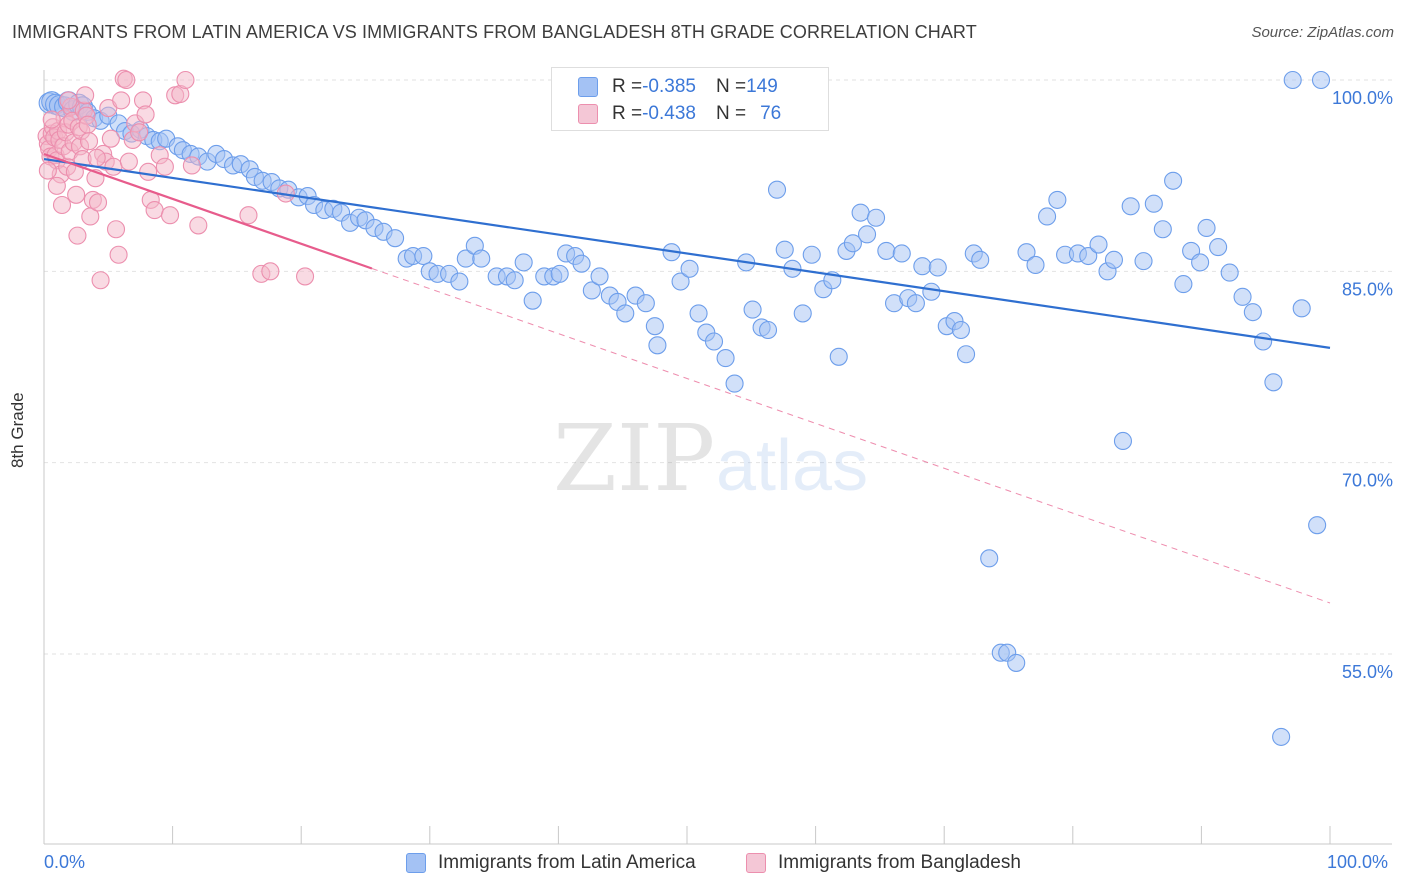  Describe the element at coordinates (669, 86) in the screenshot. I see `legend-r-value: -0.385` at that location.